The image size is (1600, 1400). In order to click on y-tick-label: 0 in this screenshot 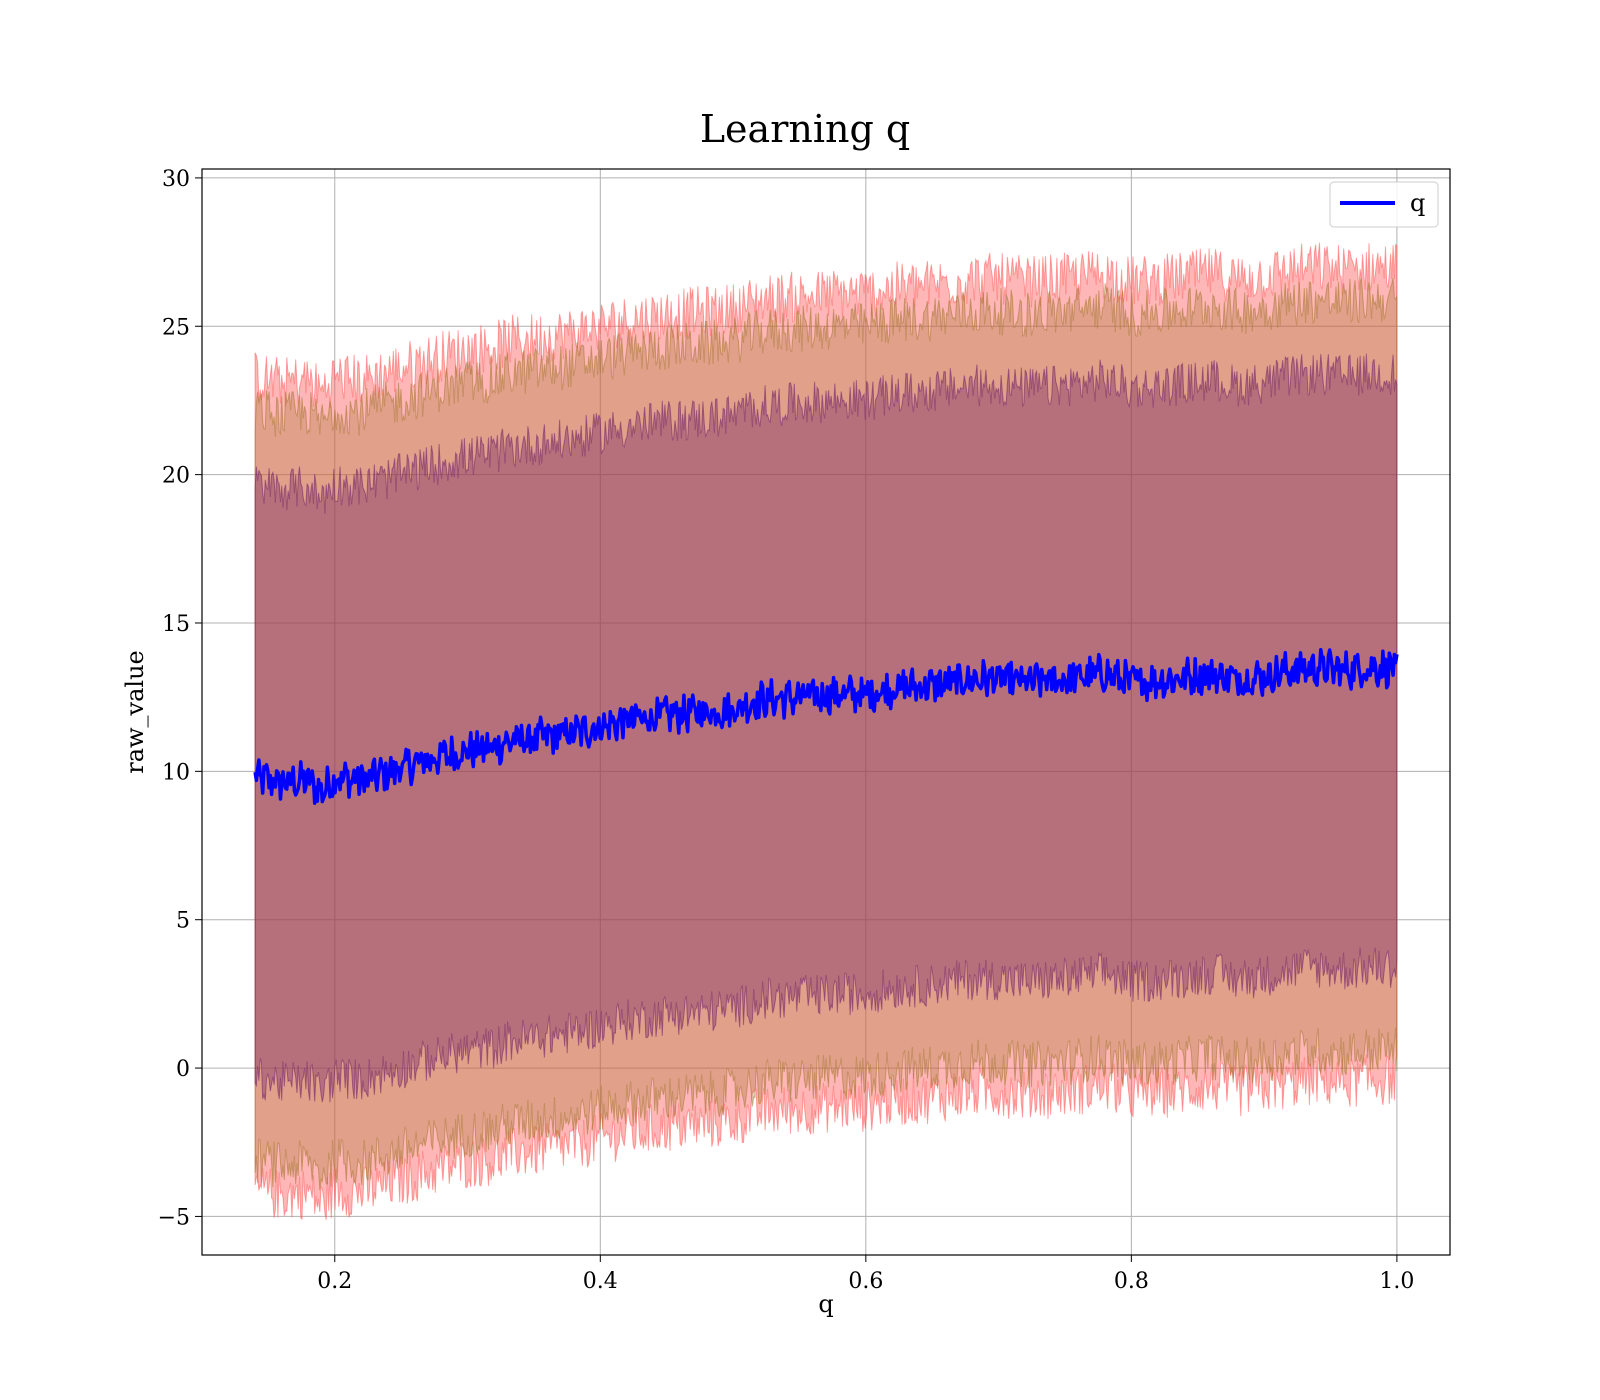, I will do `click(183, 1069)`.